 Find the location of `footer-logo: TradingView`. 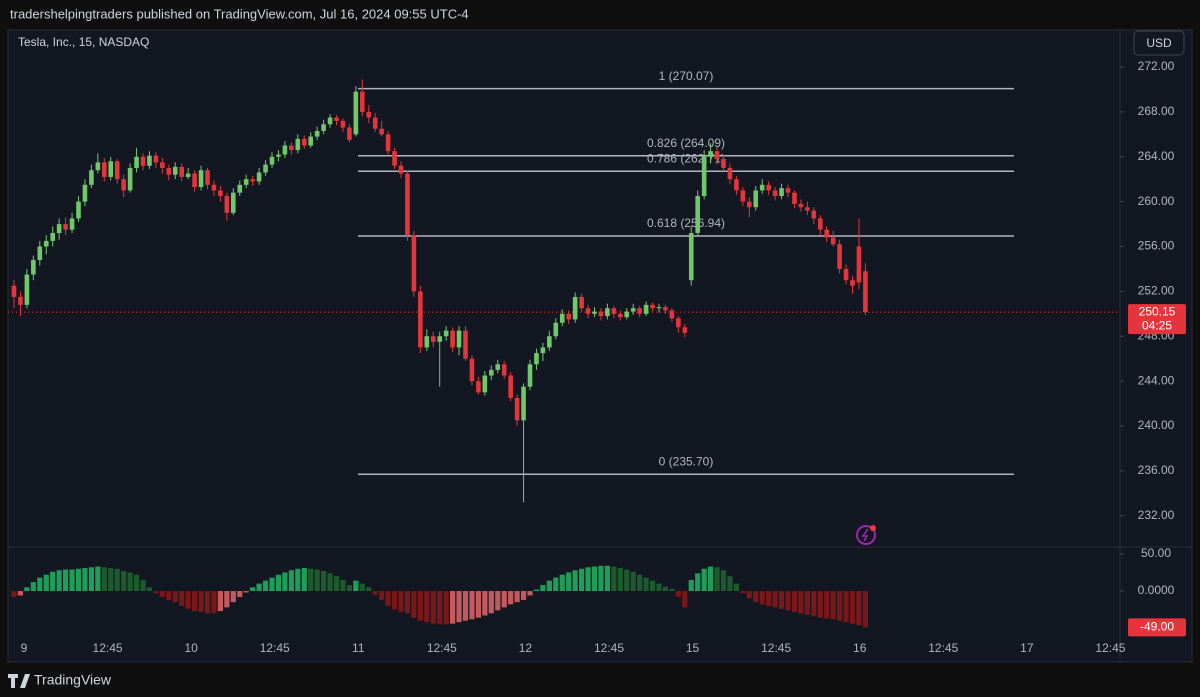

footer-logo: TradingView is located at coordinates (60, 680).